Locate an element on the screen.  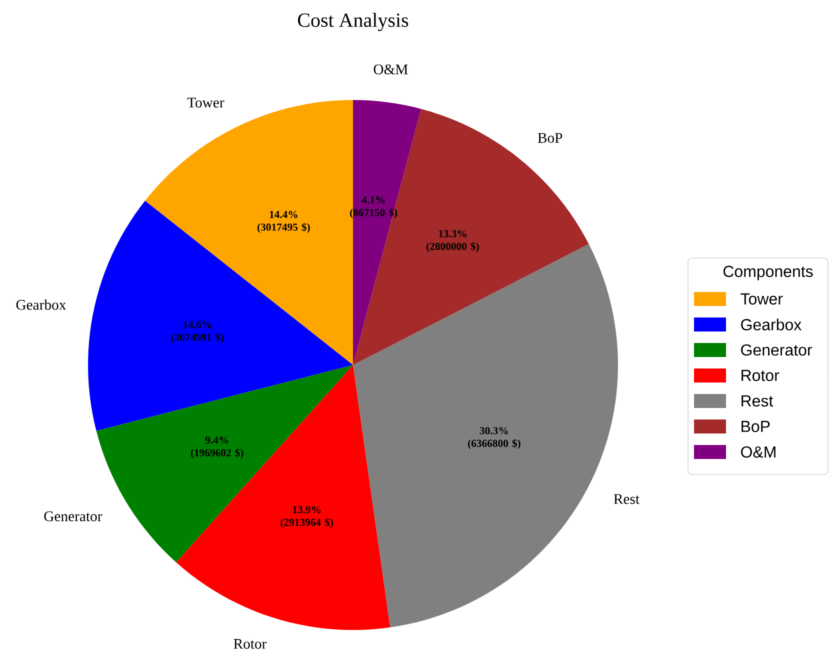
data-label: 13.3% (2800000 $) is located at coordinates (452, 241).